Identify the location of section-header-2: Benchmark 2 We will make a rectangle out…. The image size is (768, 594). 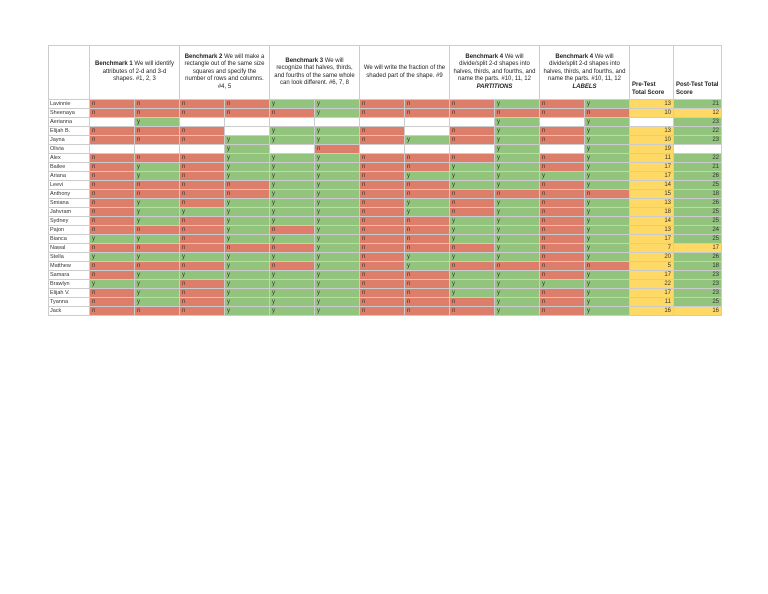
(224, 72).